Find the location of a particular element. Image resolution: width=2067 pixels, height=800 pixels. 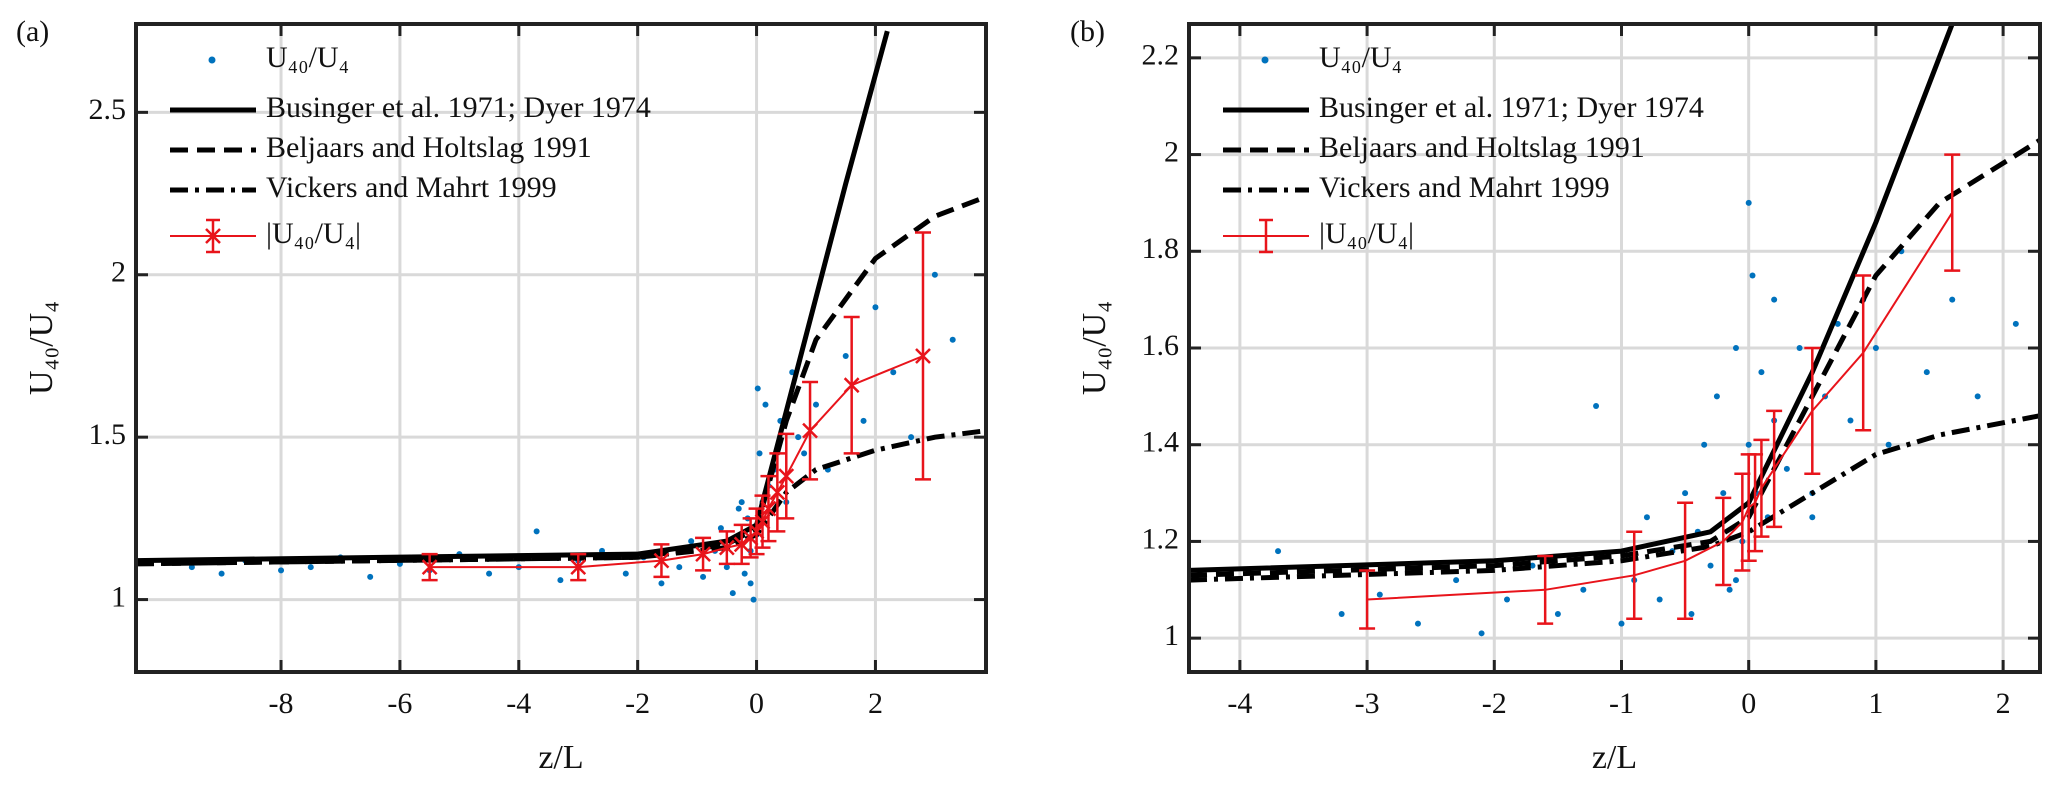

y-tick-label: 1.8 is located at coordinates (1161, 248).